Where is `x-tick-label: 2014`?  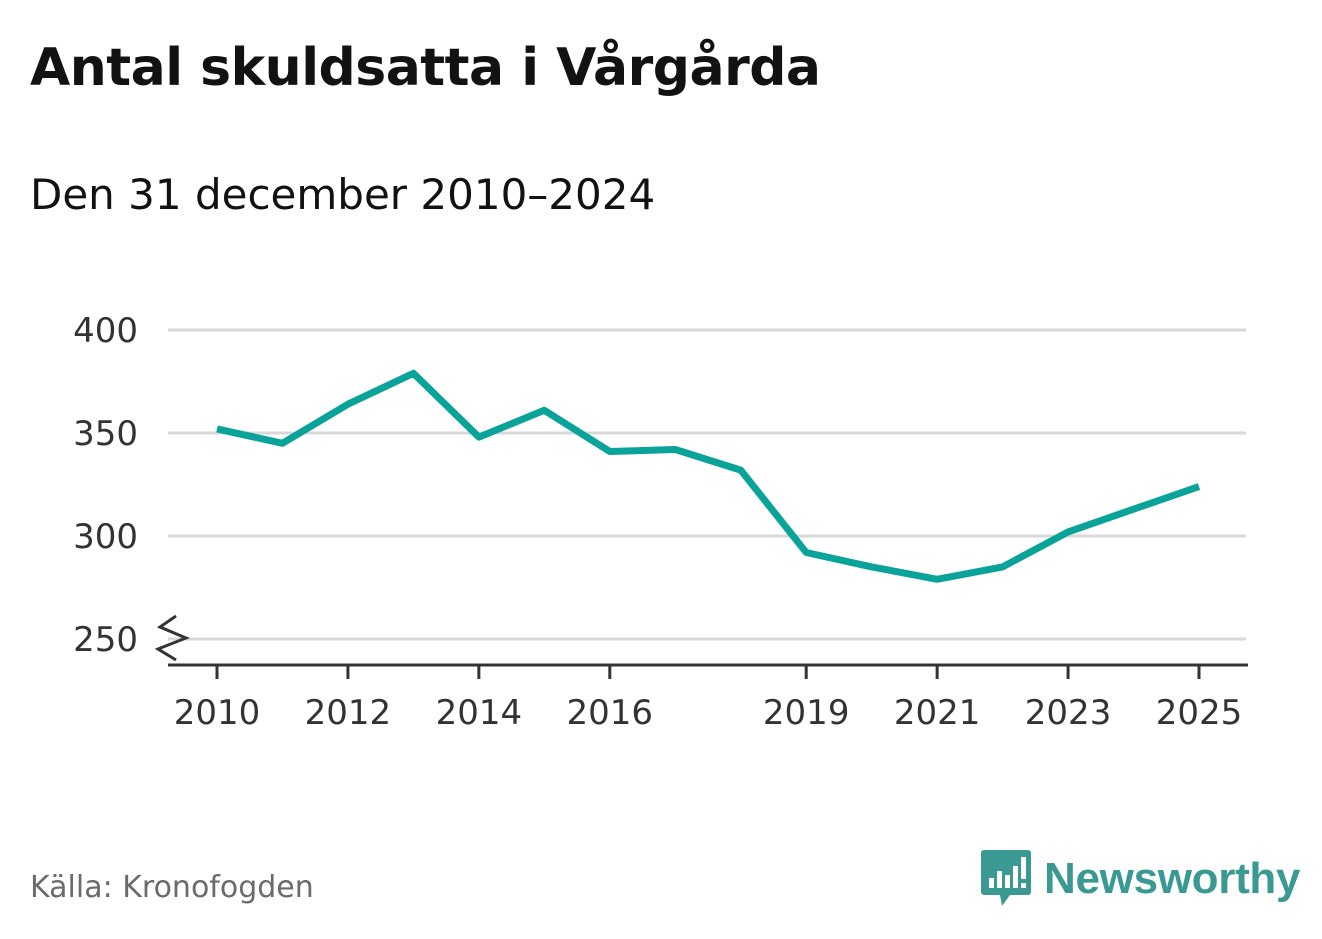 x-tick-label: 2014 is located at coordinates (479, 713).